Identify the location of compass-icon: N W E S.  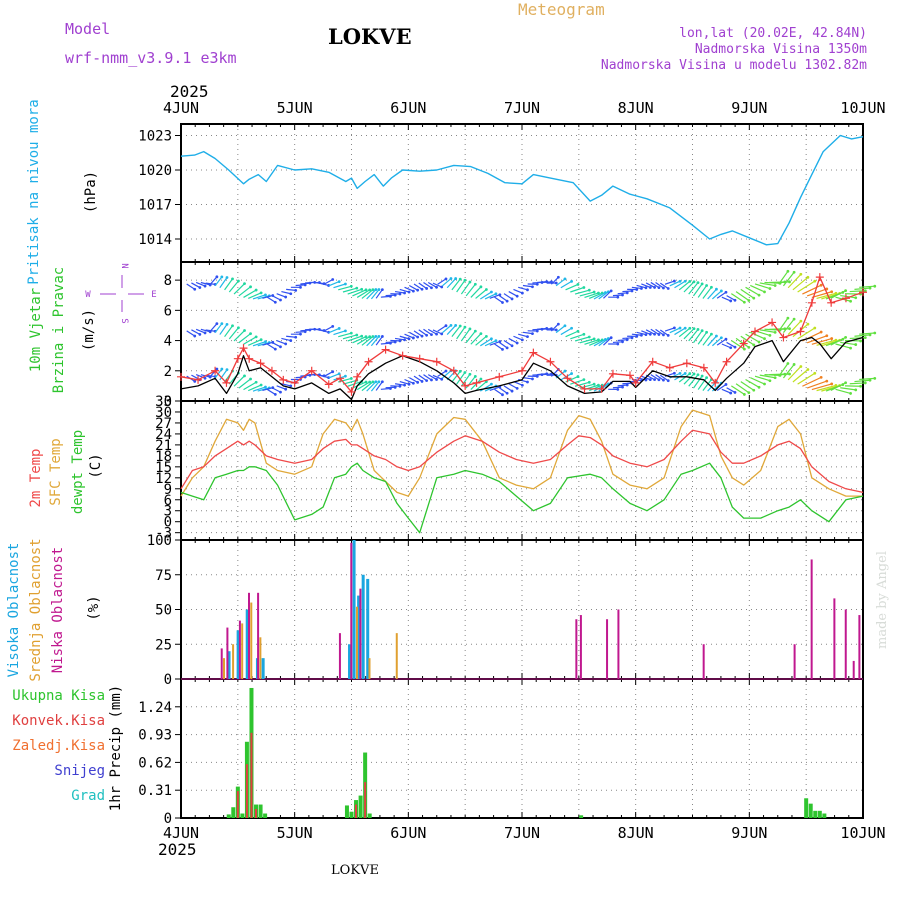
(120, 293).